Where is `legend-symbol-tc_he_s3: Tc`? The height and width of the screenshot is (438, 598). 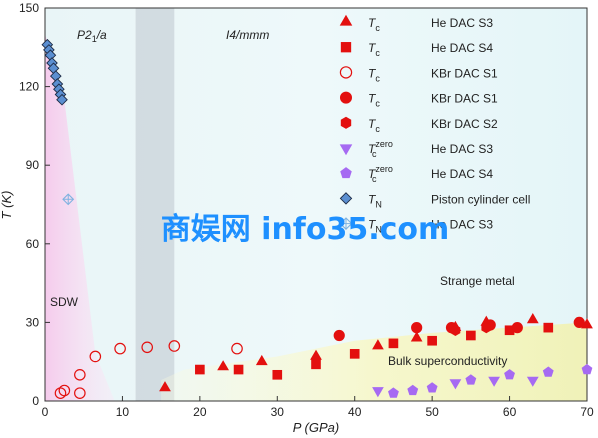
legend-symbol-tc_he_s3: Tc is located at coordinates (374, 24).